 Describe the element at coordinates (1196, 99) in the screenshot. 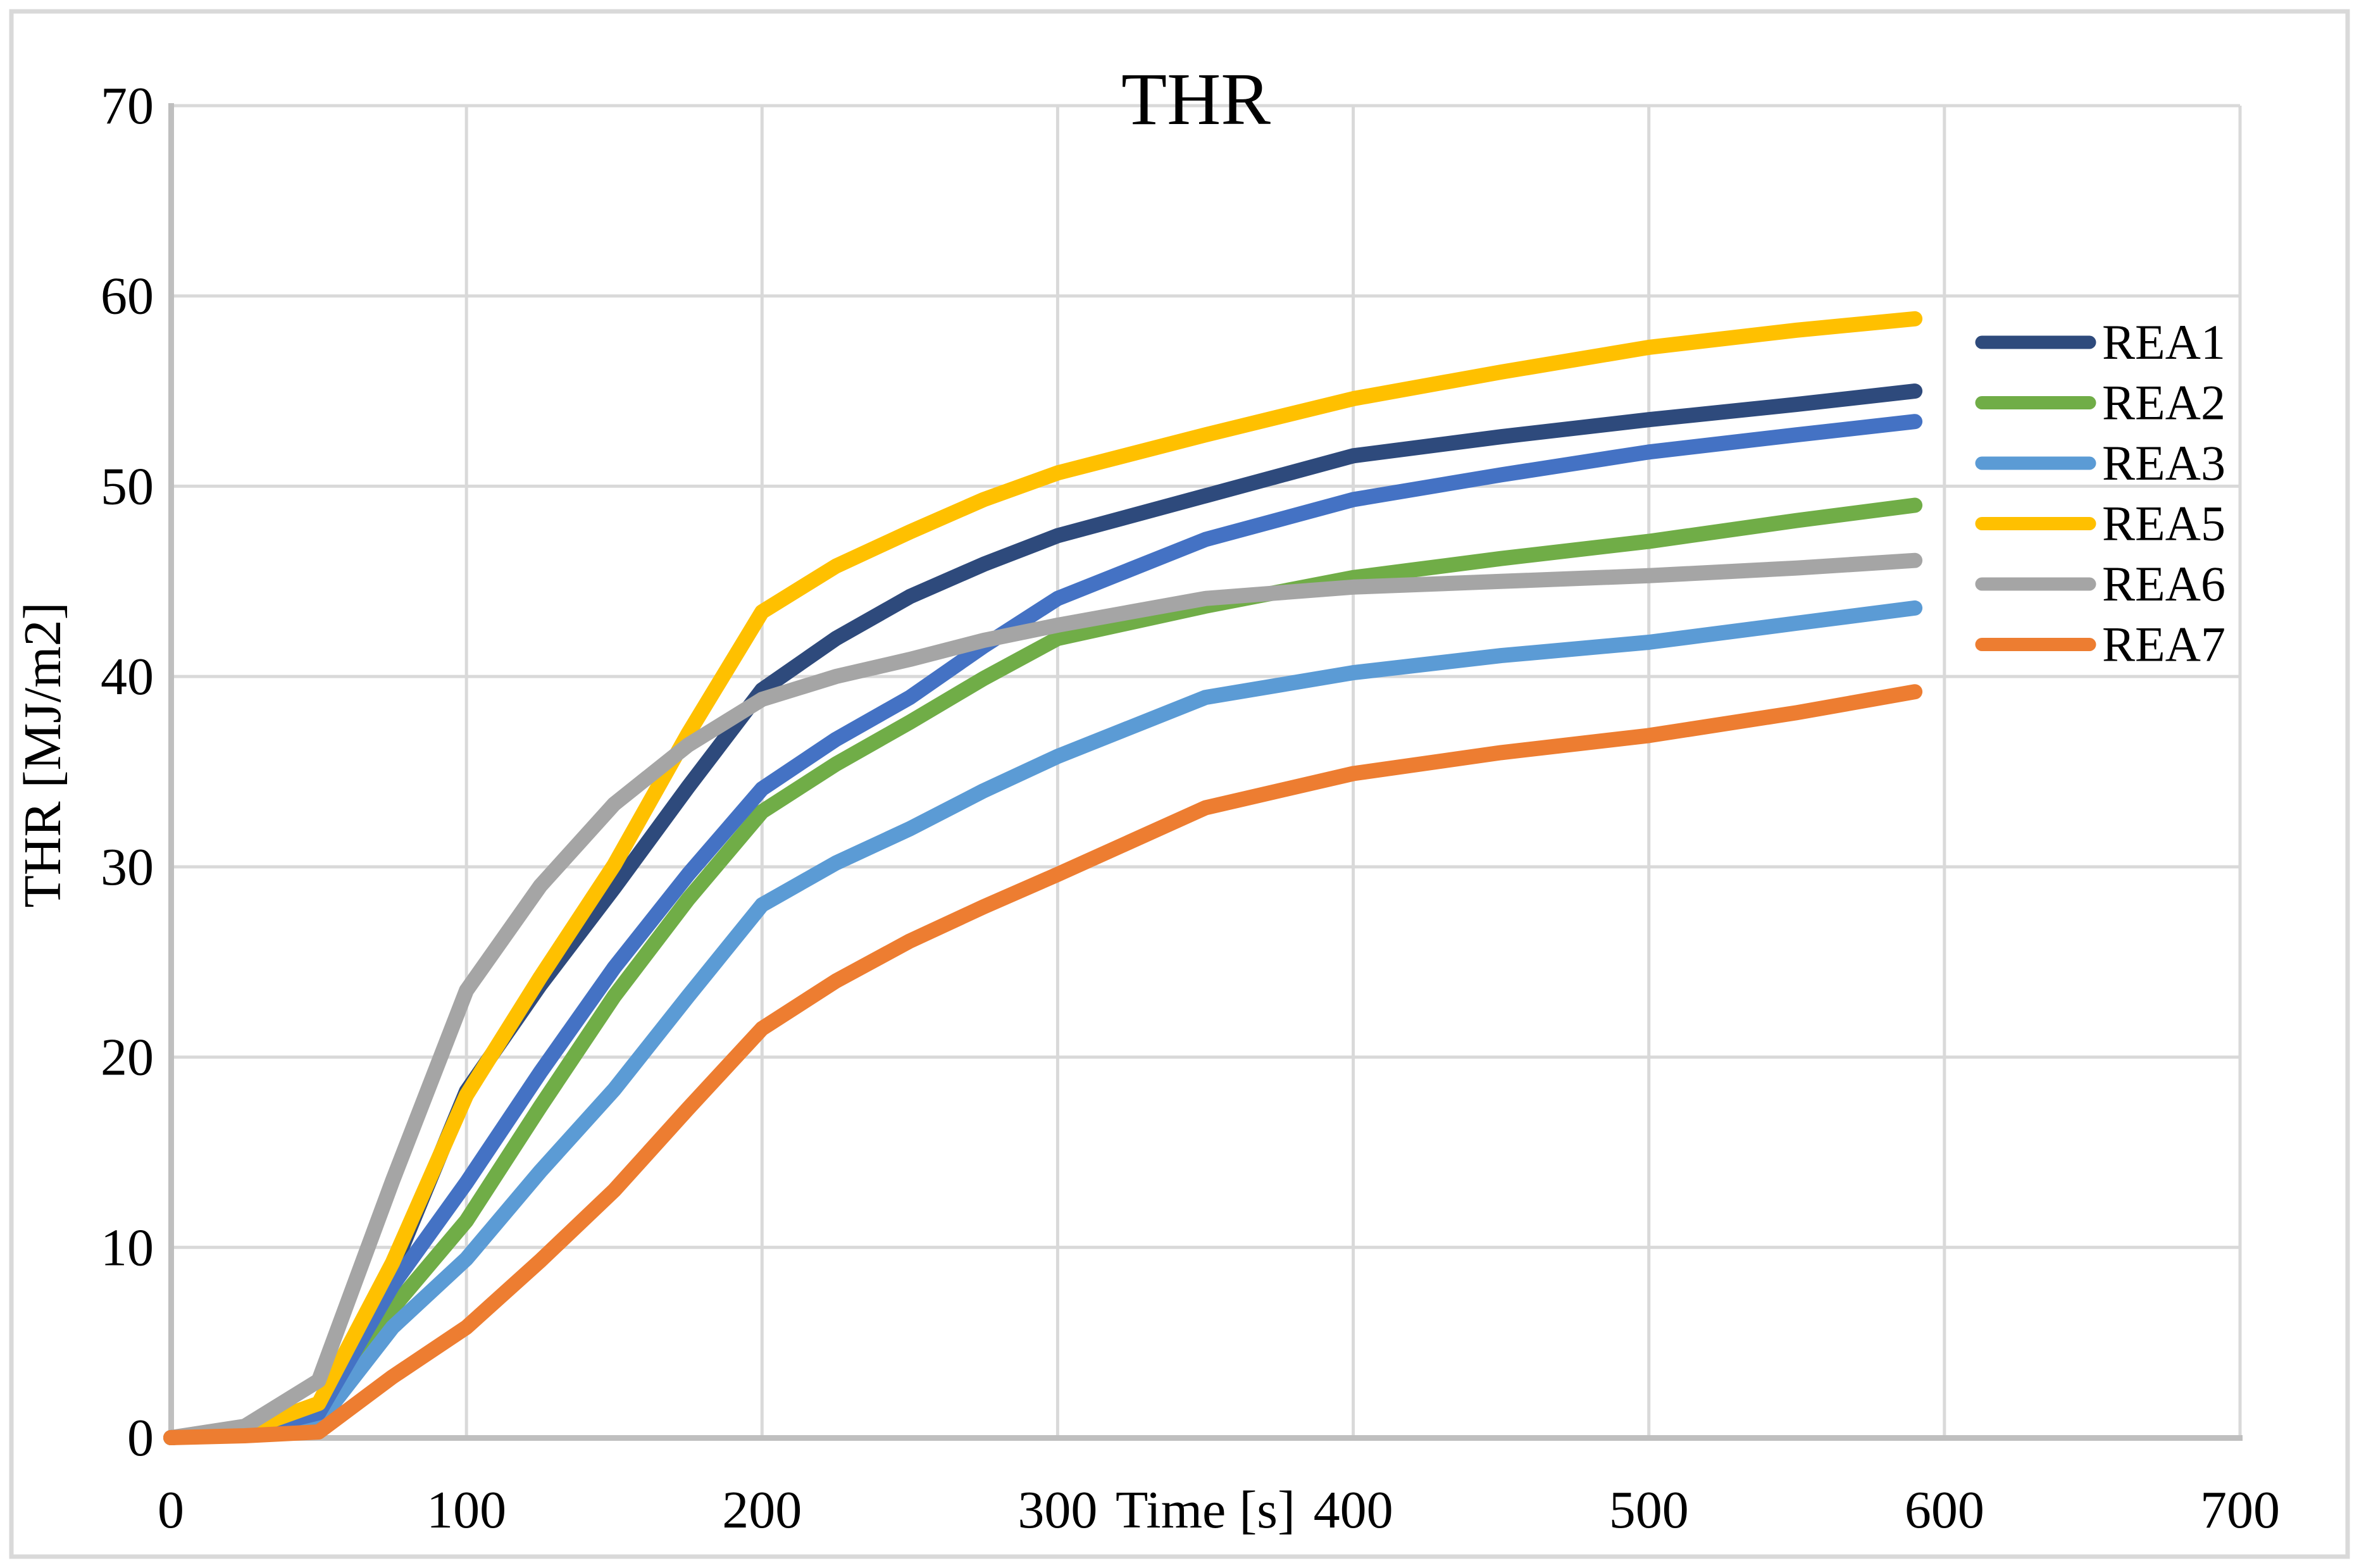

I see `chart-title: THR` at that location.